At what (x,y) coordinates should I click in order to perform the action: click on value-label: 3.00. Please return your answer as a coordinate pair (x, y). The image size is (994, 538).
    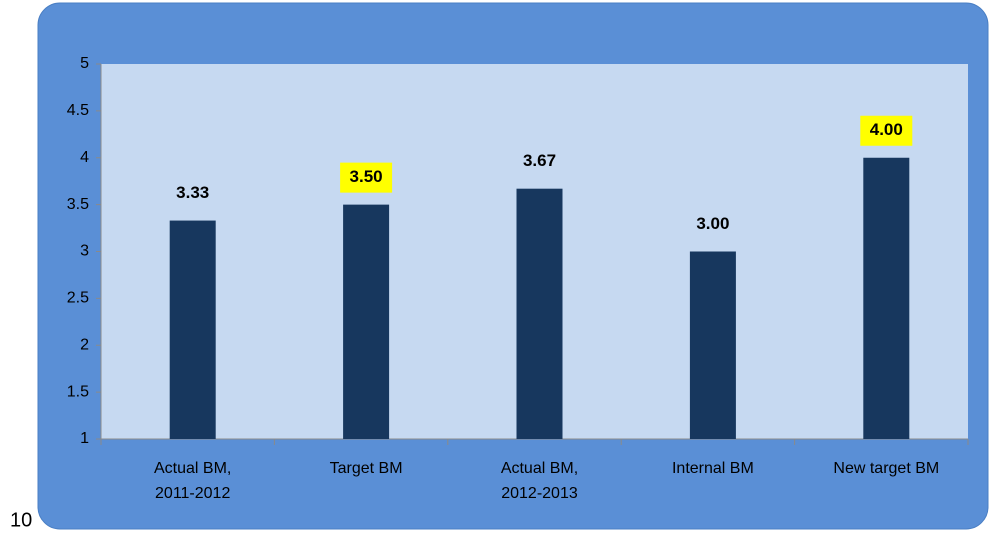
    Looking at the image, I should click on (712, 223).